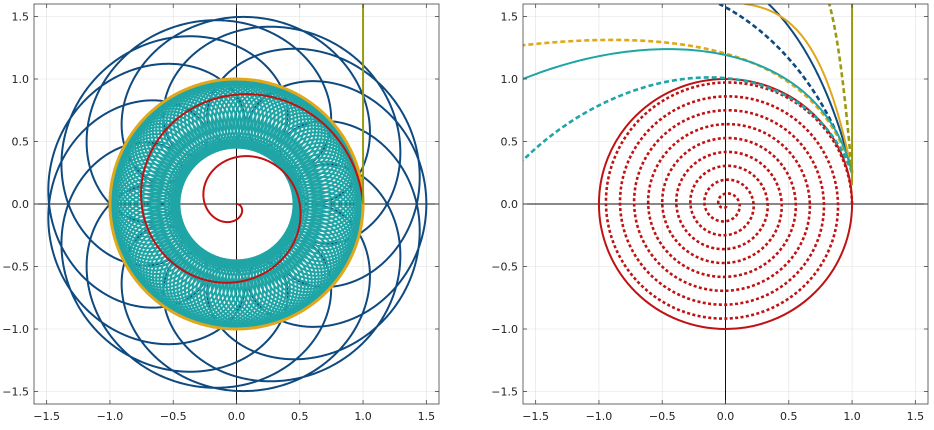  I want to click on left-y-tick-label: −1.0, so click(15, 329).